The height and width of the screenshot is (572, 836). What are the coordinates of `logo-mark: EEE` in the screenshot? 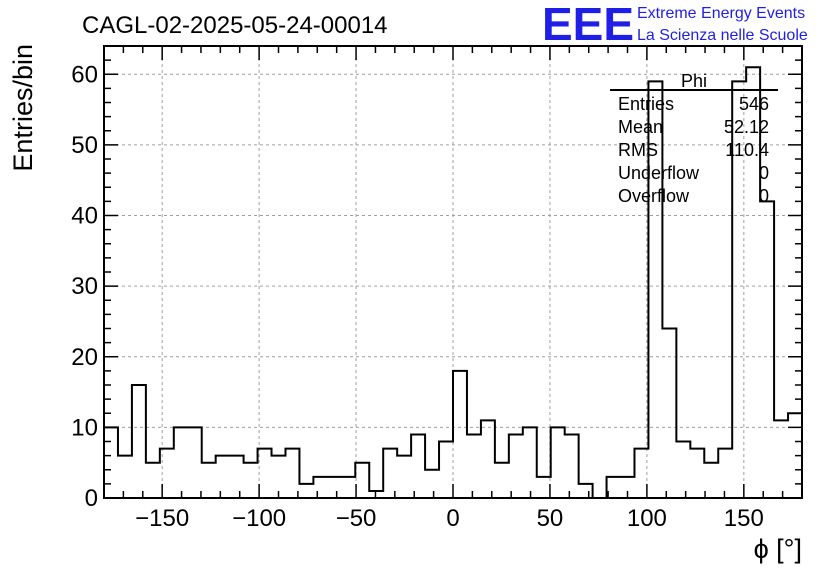 It's located at (588, 25).